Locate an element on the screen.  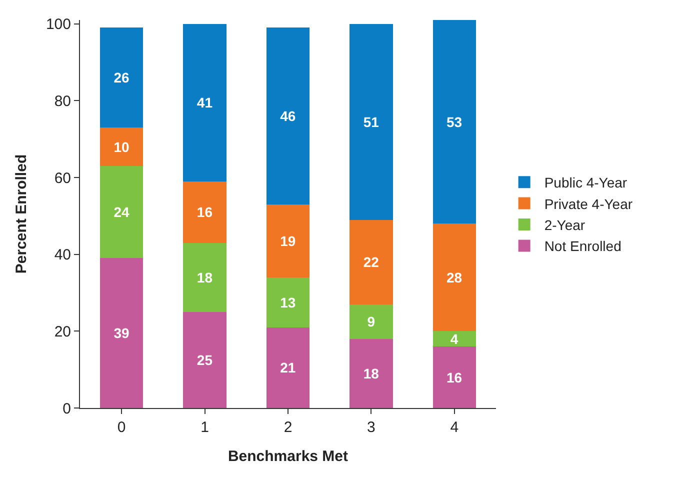
data-label: 25 is located at coordinates (204, 360).